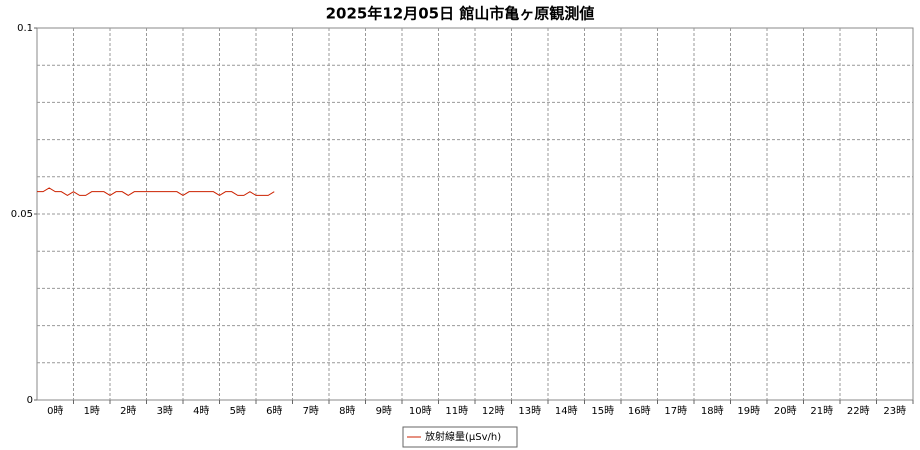 The image size is (920, 450). Describe the element at coordinates (128, 411) in the screenshot. I see `x-tick-label: 2時` at that location.